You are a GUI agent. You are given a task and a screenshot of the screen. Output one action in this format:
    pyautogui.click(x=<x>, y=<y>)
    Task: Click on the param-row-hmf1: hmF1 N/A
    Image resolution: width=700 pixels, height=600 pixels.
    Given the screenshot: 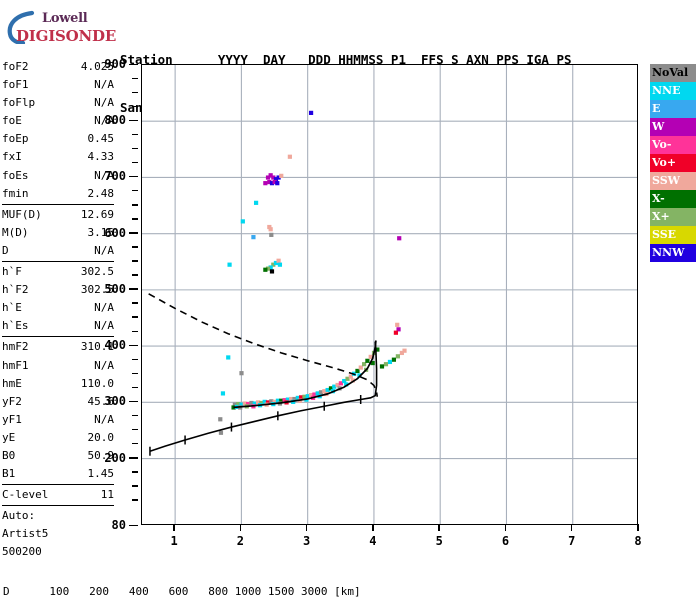 What is the action you would take?
    pyautogui.click(x=58, y=366)
    